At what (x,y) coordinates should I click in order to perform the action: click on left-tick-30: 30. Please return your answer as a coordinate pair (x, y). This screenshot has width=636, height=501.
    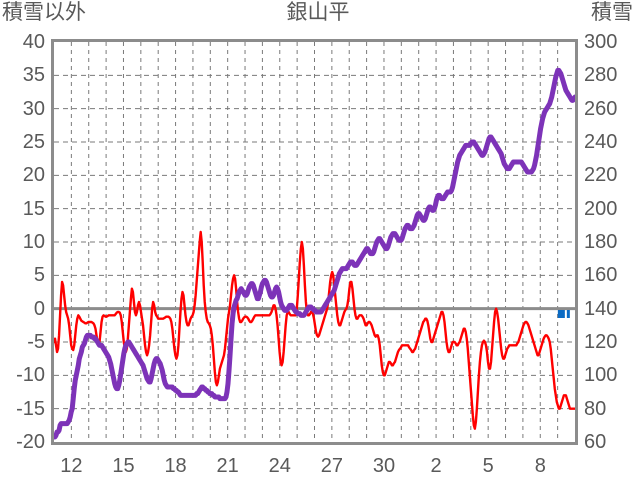
    Looking at the image, I should click on (33, 108).